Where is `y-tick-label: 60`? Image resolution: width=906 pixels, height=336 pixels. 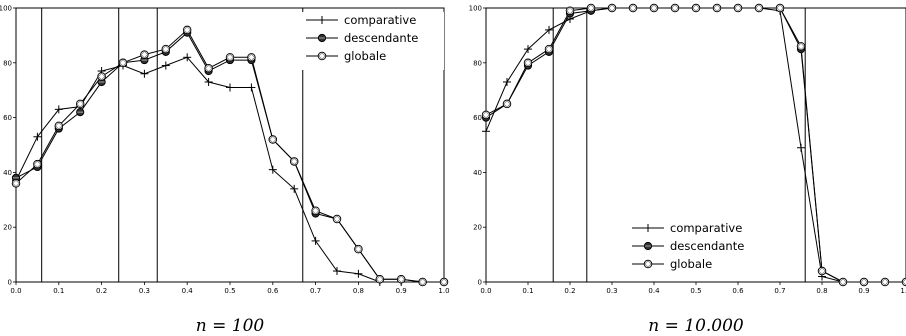 y-tick-label: 60 is located at coordinates (7, 118).